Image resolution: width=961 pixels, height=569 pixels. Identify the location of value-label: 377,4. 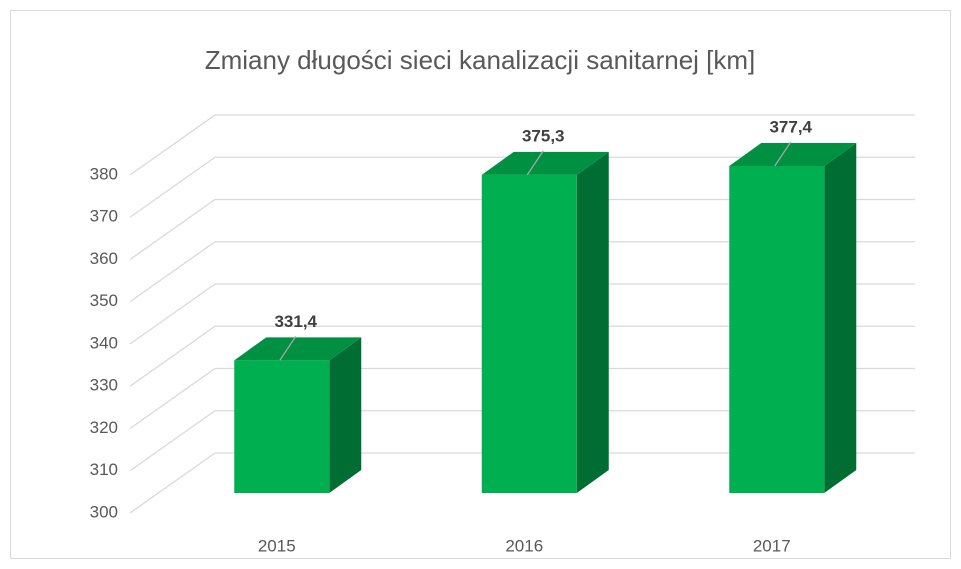
(790, 126).